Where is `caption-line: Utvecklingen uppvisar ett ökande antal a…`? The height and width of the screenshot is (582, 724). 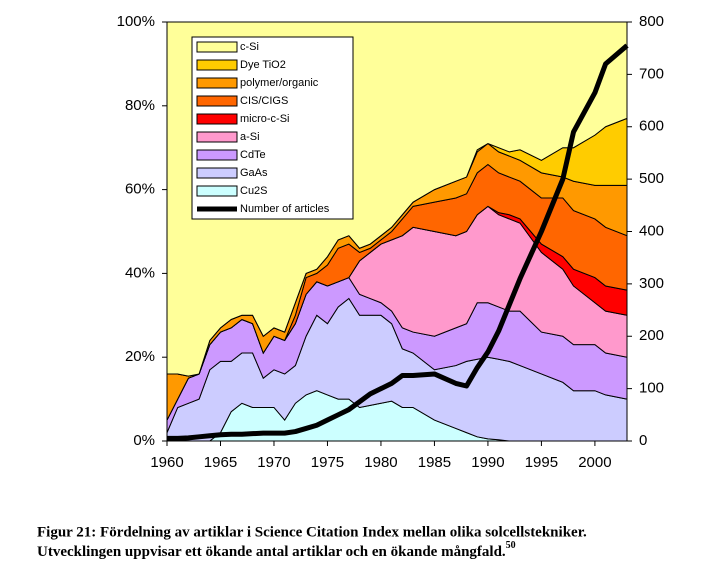
caption-line: Utvecklingen uppvisar ett ökande antal a… is located at coordinates (276, 550).